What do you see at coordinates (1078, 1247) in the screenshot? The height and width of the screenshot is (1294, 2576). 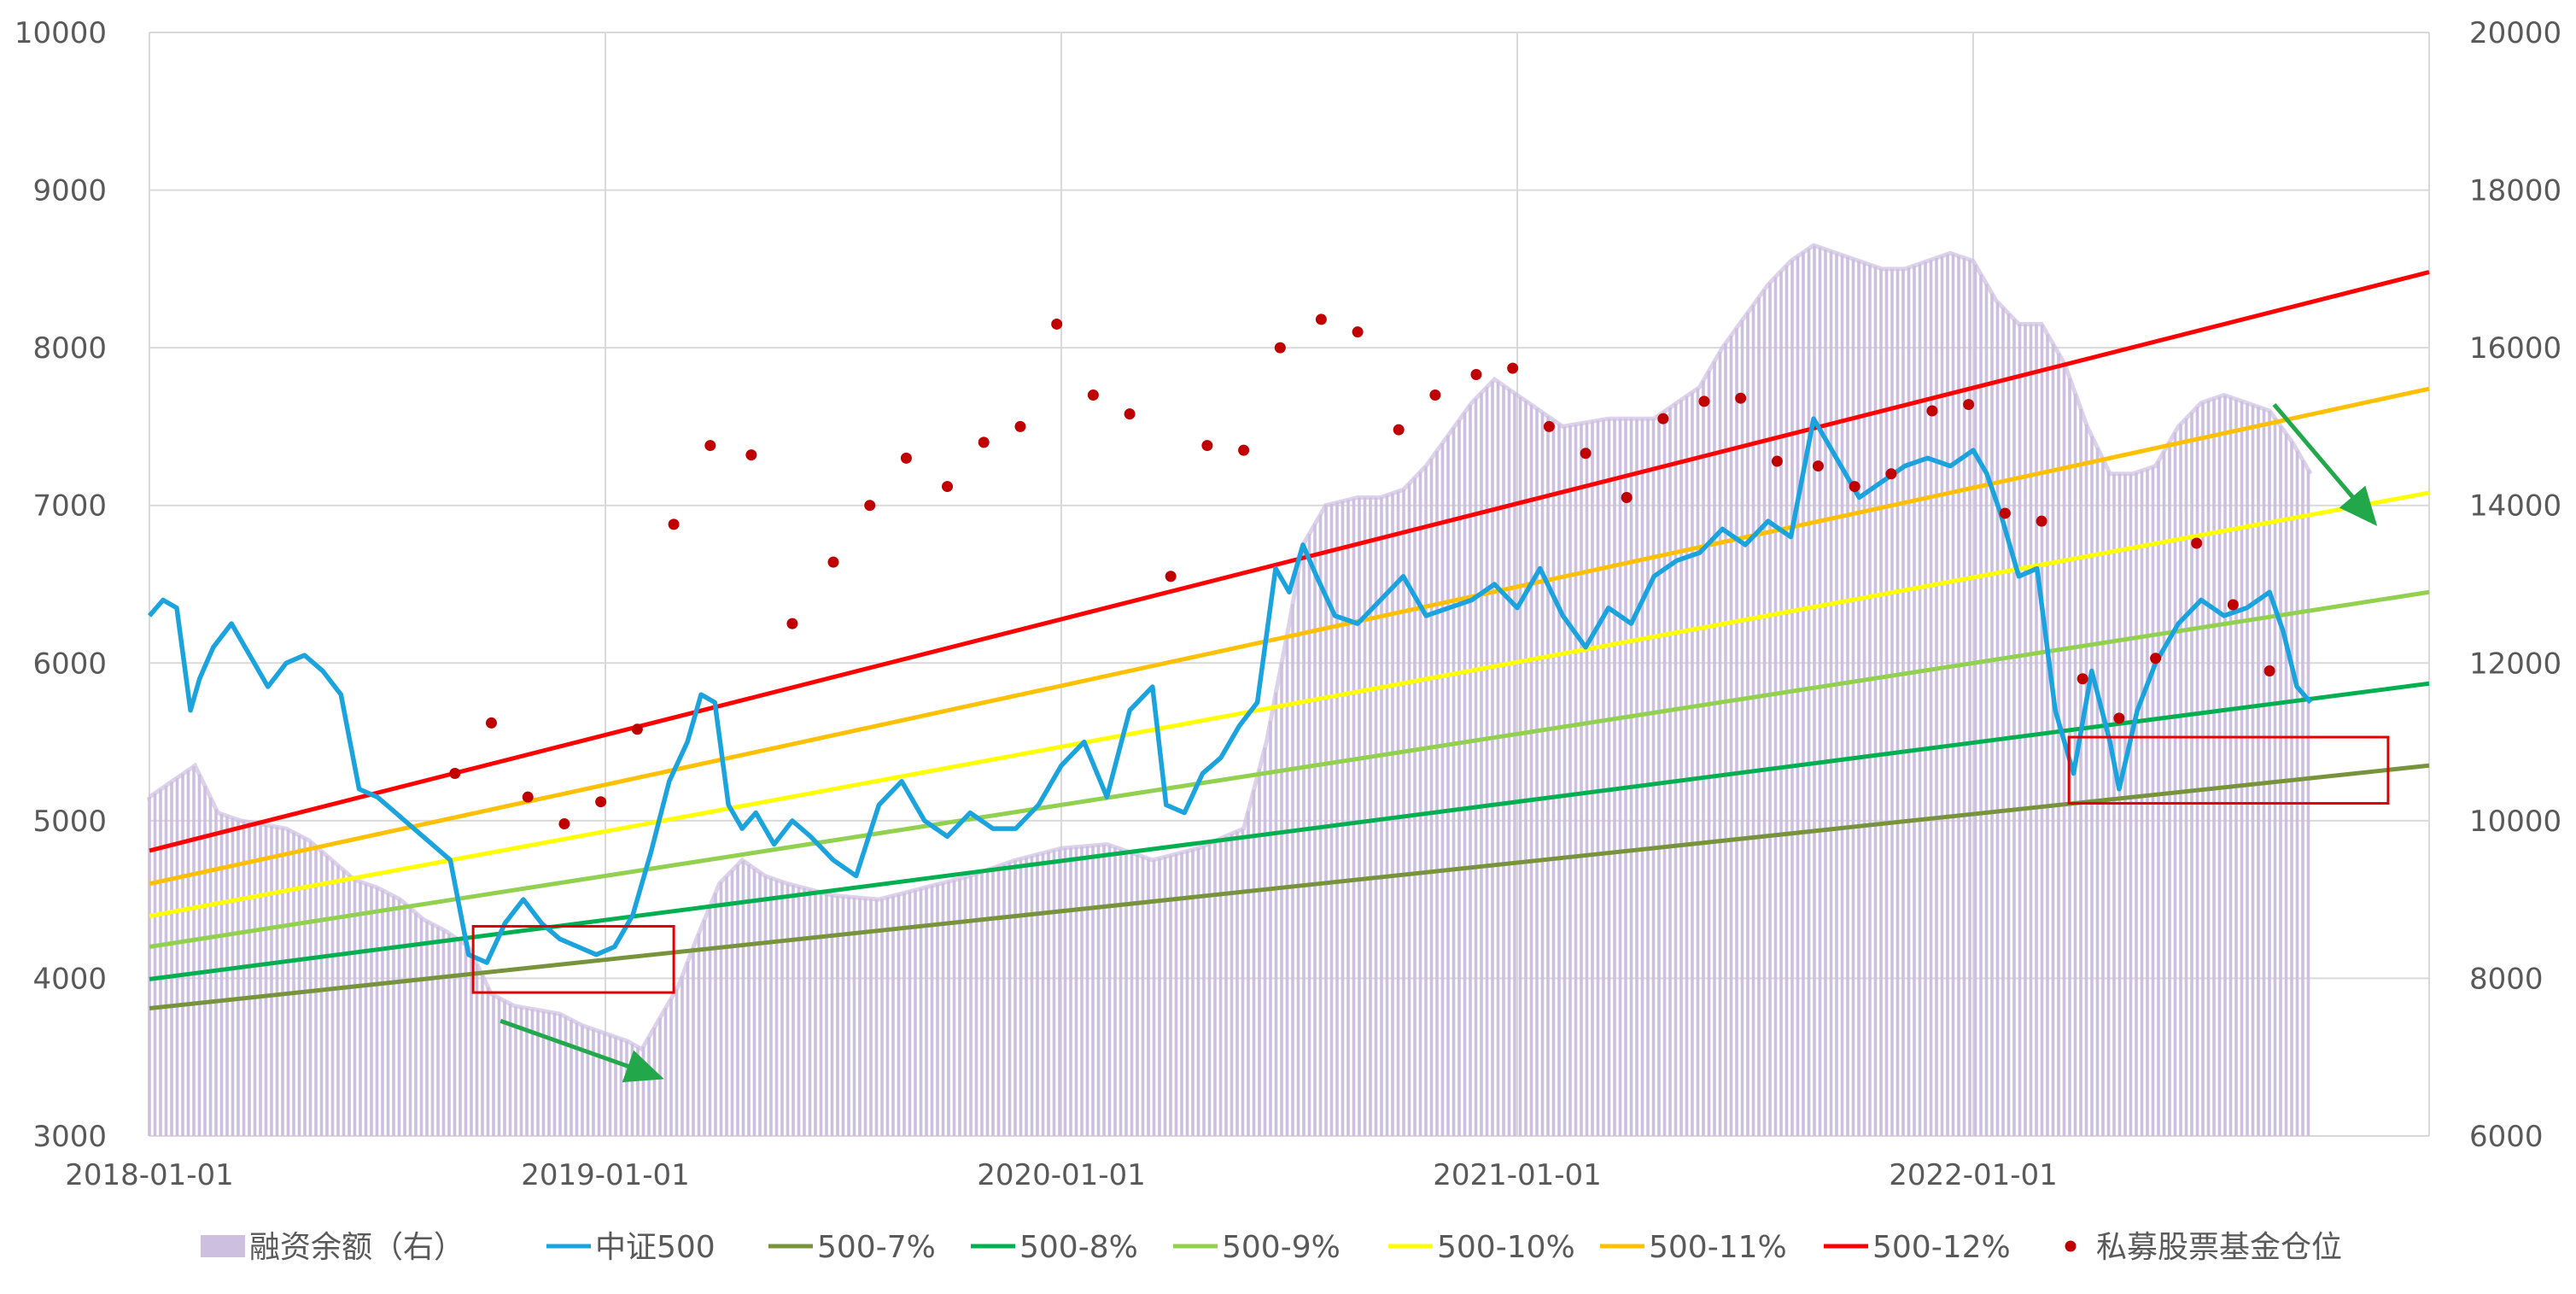 I see `legend-label: 500-8%` at bounding box center [1078, 1247].